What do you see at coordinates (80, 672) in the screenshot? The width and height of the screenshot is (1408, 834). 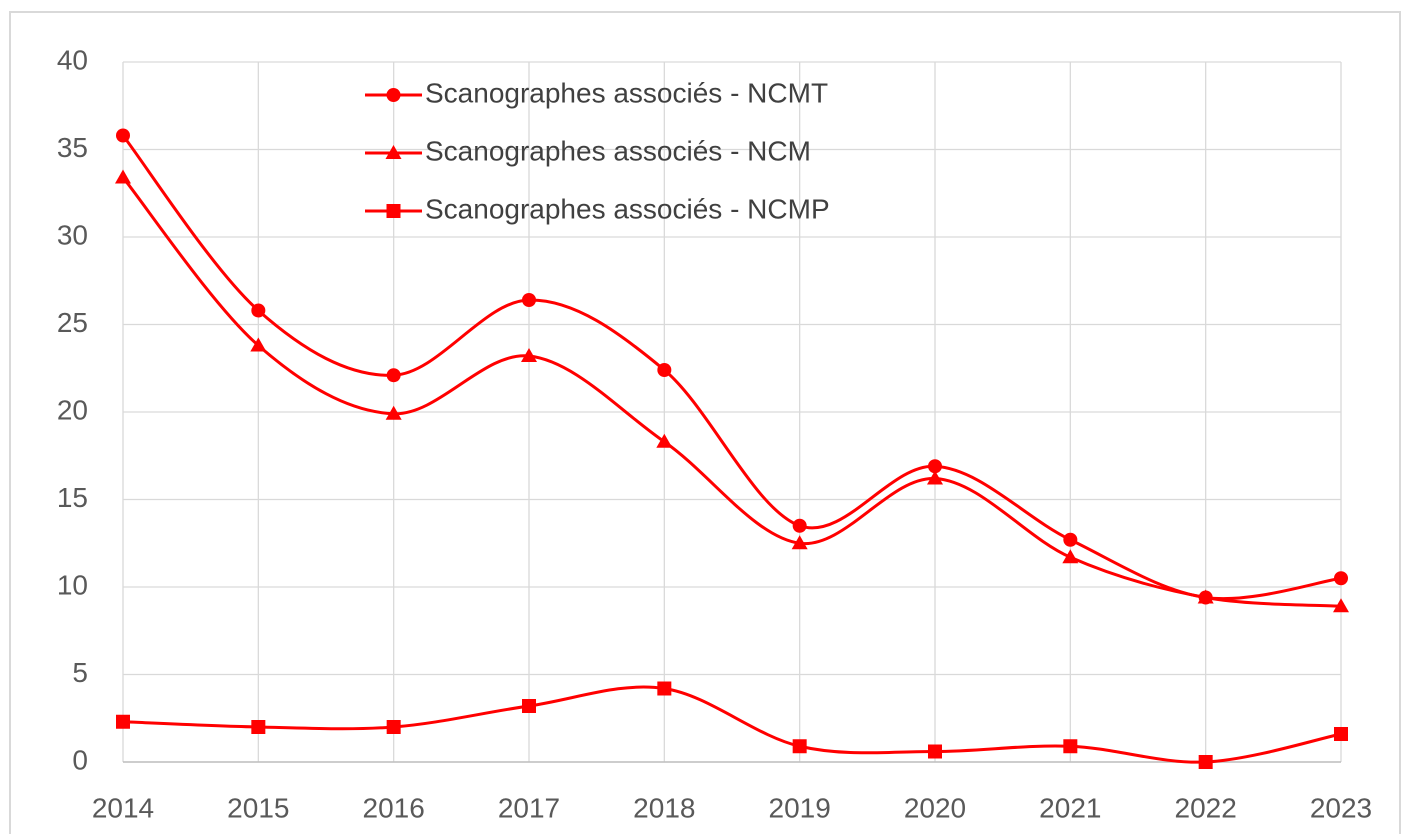 I see `y-tick-label: 5` at bounding box center [80, 672].